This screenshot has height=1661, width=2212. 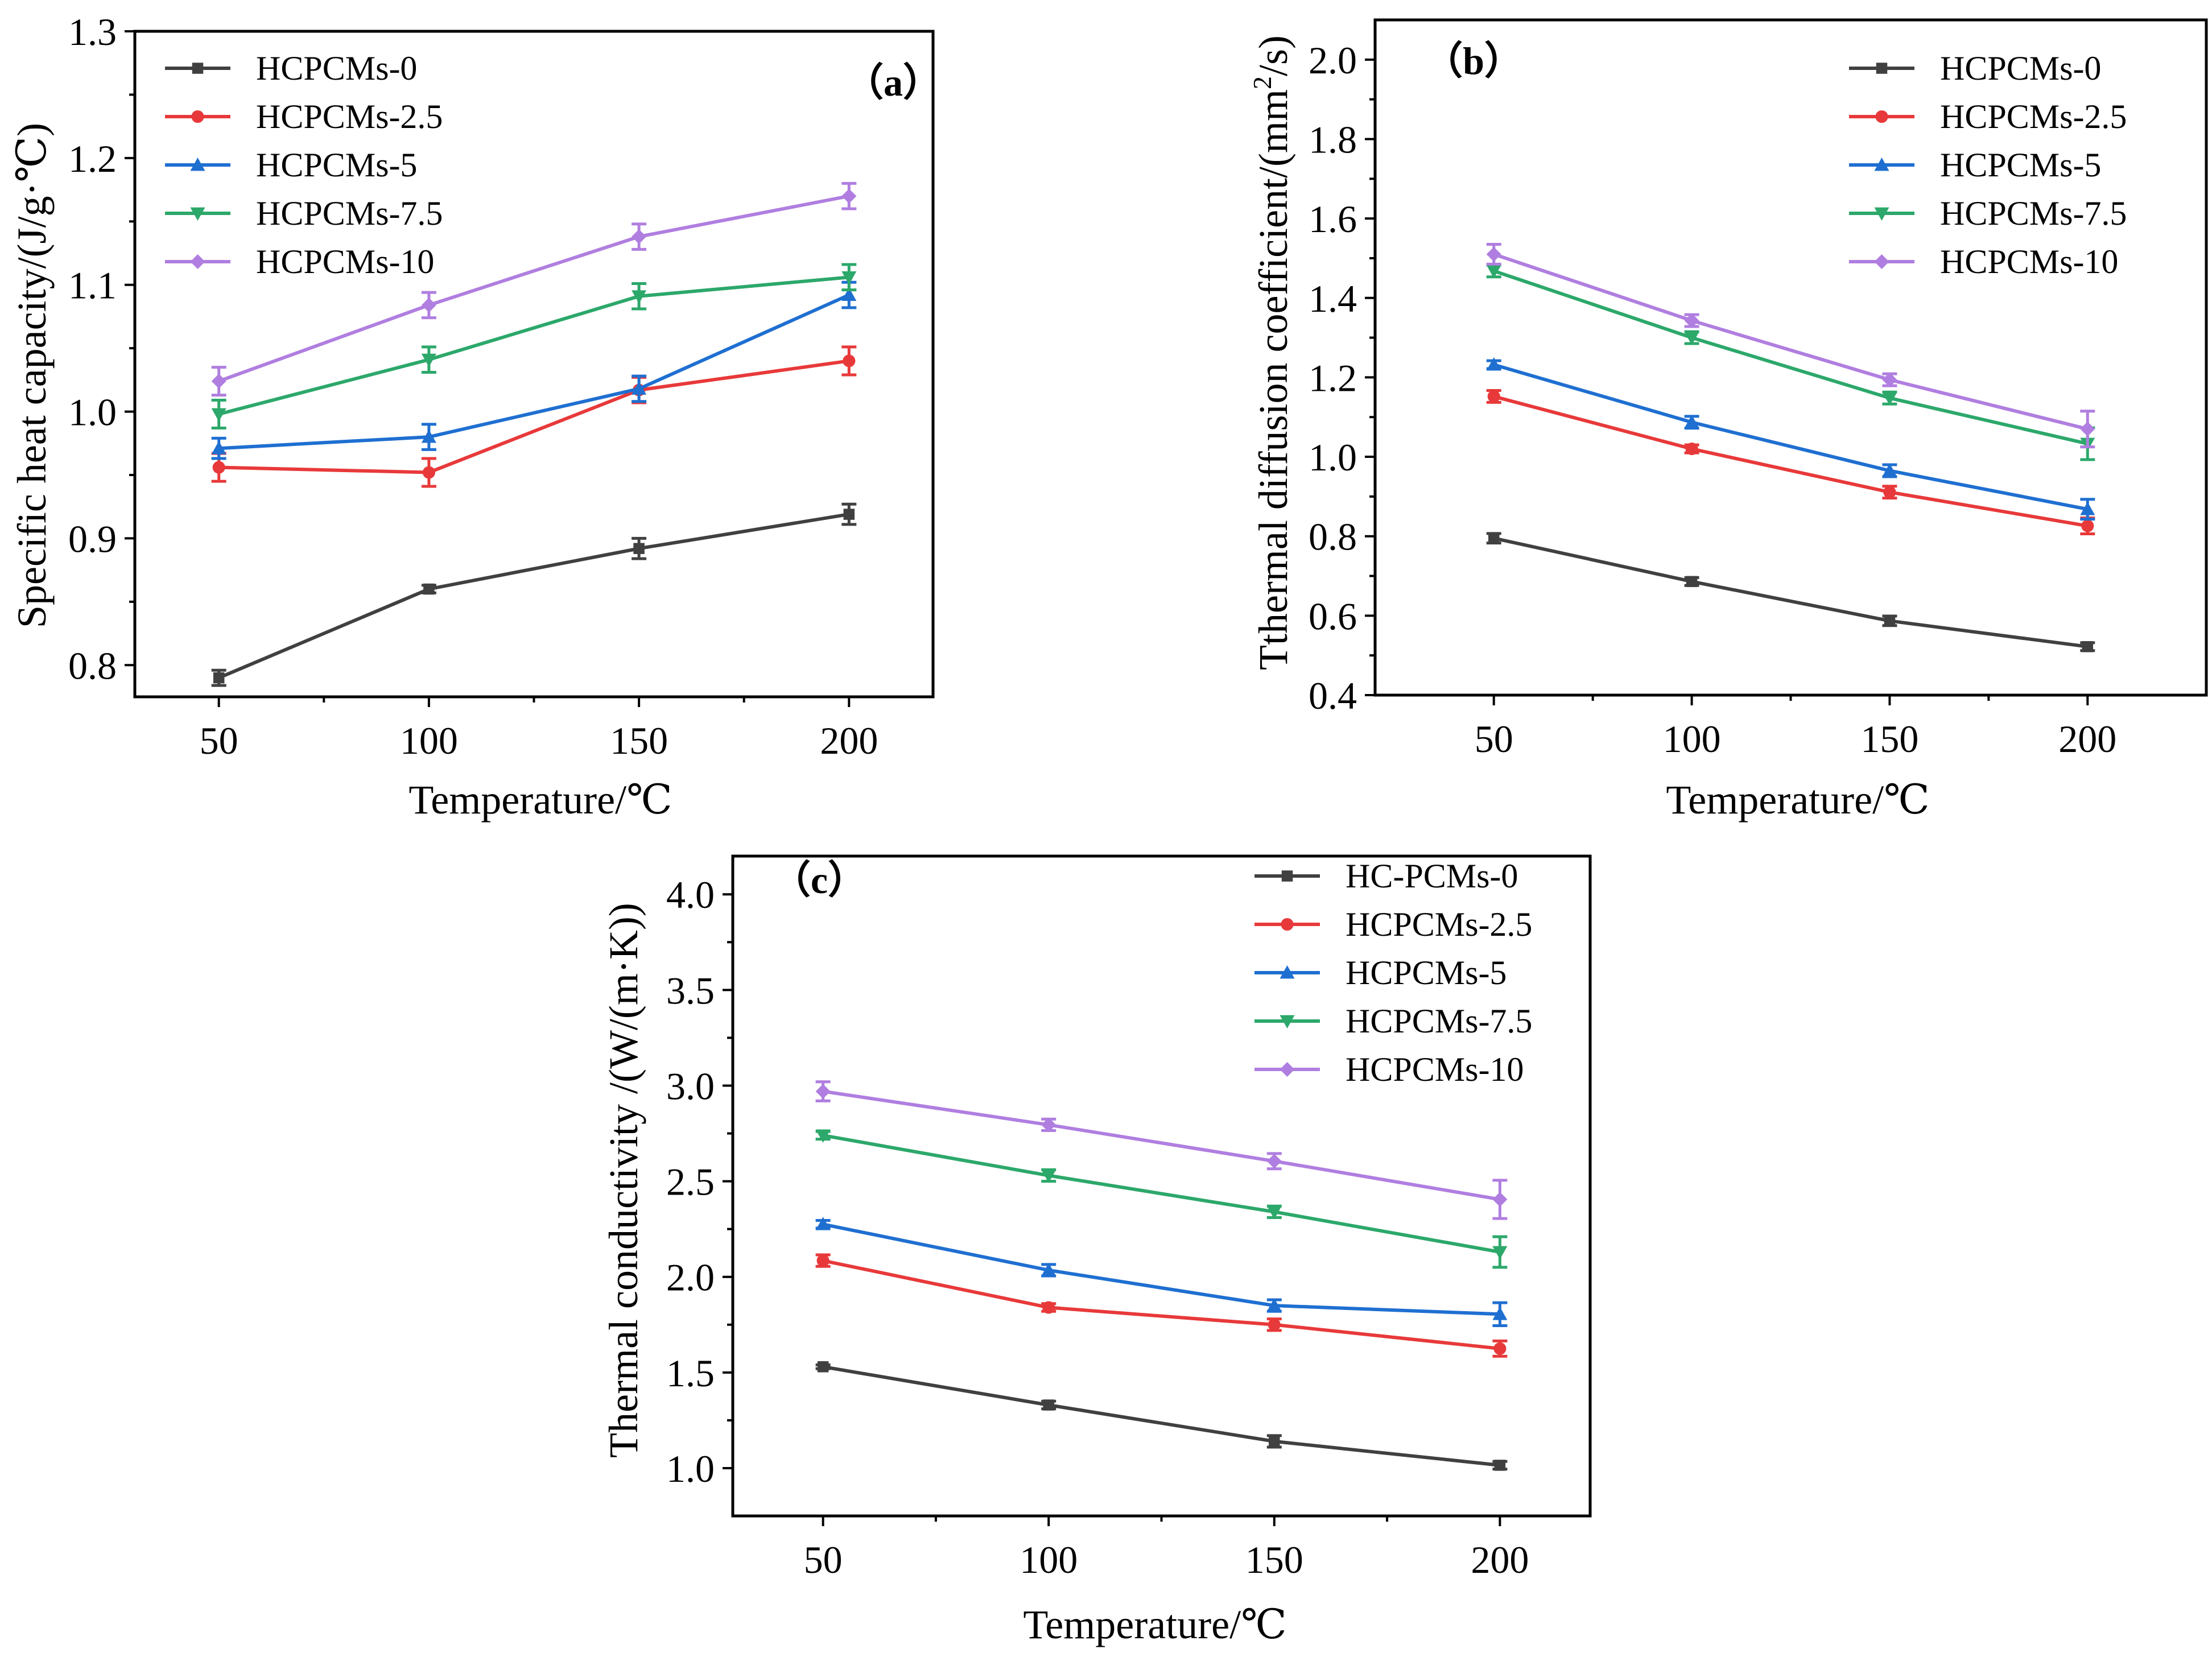 What do you see at coordinates (2087, 739) in the screenshot?
I see `x-tick-label-b: 200` at bounding box center [2087, 739].